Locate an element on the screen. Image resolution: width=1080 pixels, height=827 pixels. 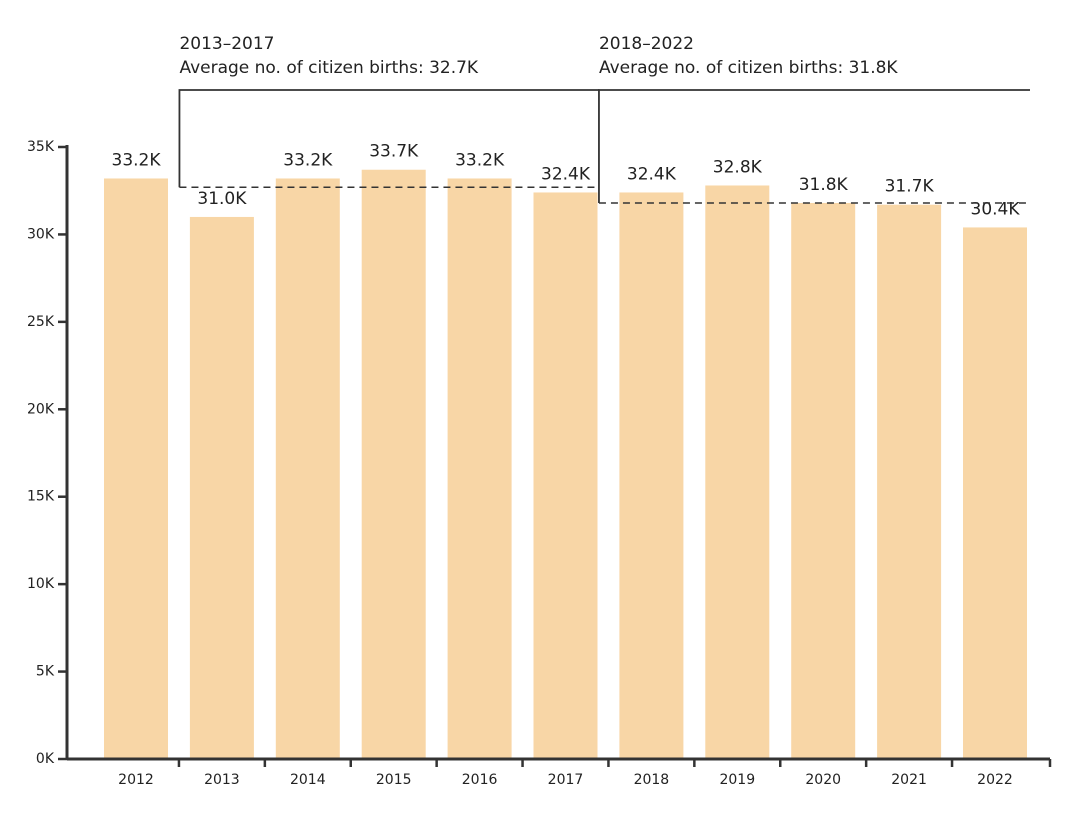
annotation-text: Average no. of citizen births: 31.8K is located at coordinates (748, 68).